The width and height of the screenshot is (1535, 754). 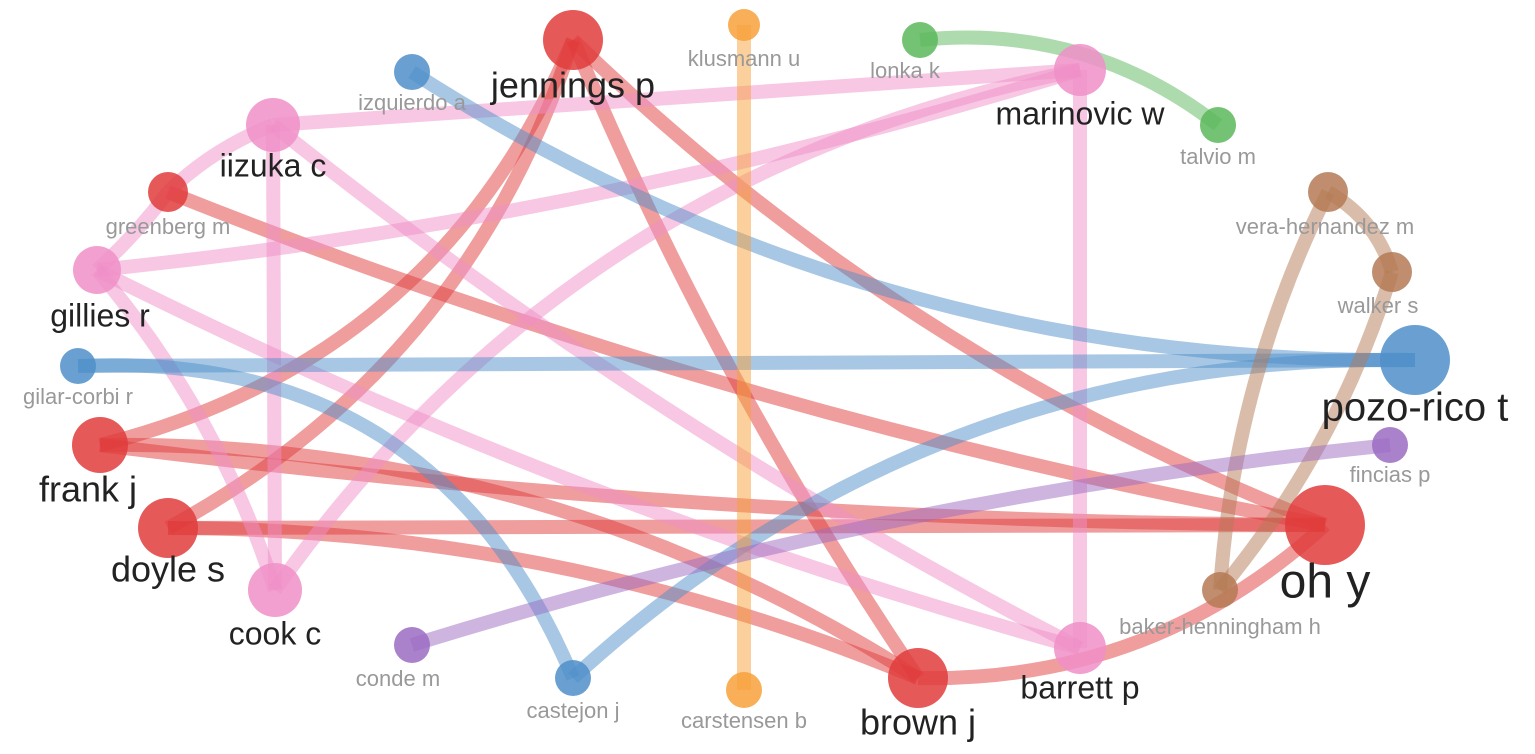 What do you see at coordinates (572, 85) in the screenshot?
I see `node-label: jennings p` at bounding box center [572, 85].